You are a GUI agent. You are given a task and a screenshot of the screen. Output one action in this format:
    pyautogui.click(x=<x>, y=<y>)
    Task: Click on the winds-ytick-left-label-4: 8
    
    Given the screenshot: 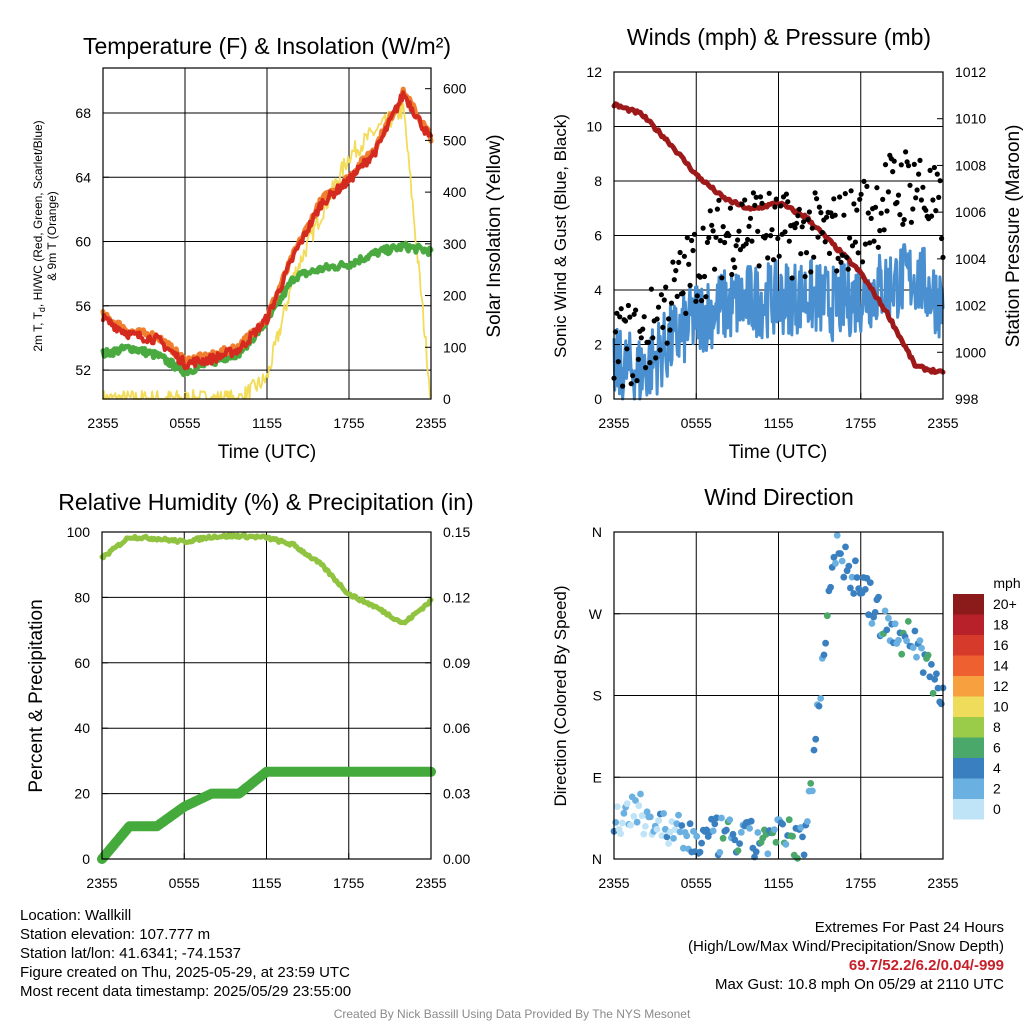 What is the action you would take?
    pyautogui.click(x=598, y=181)
    